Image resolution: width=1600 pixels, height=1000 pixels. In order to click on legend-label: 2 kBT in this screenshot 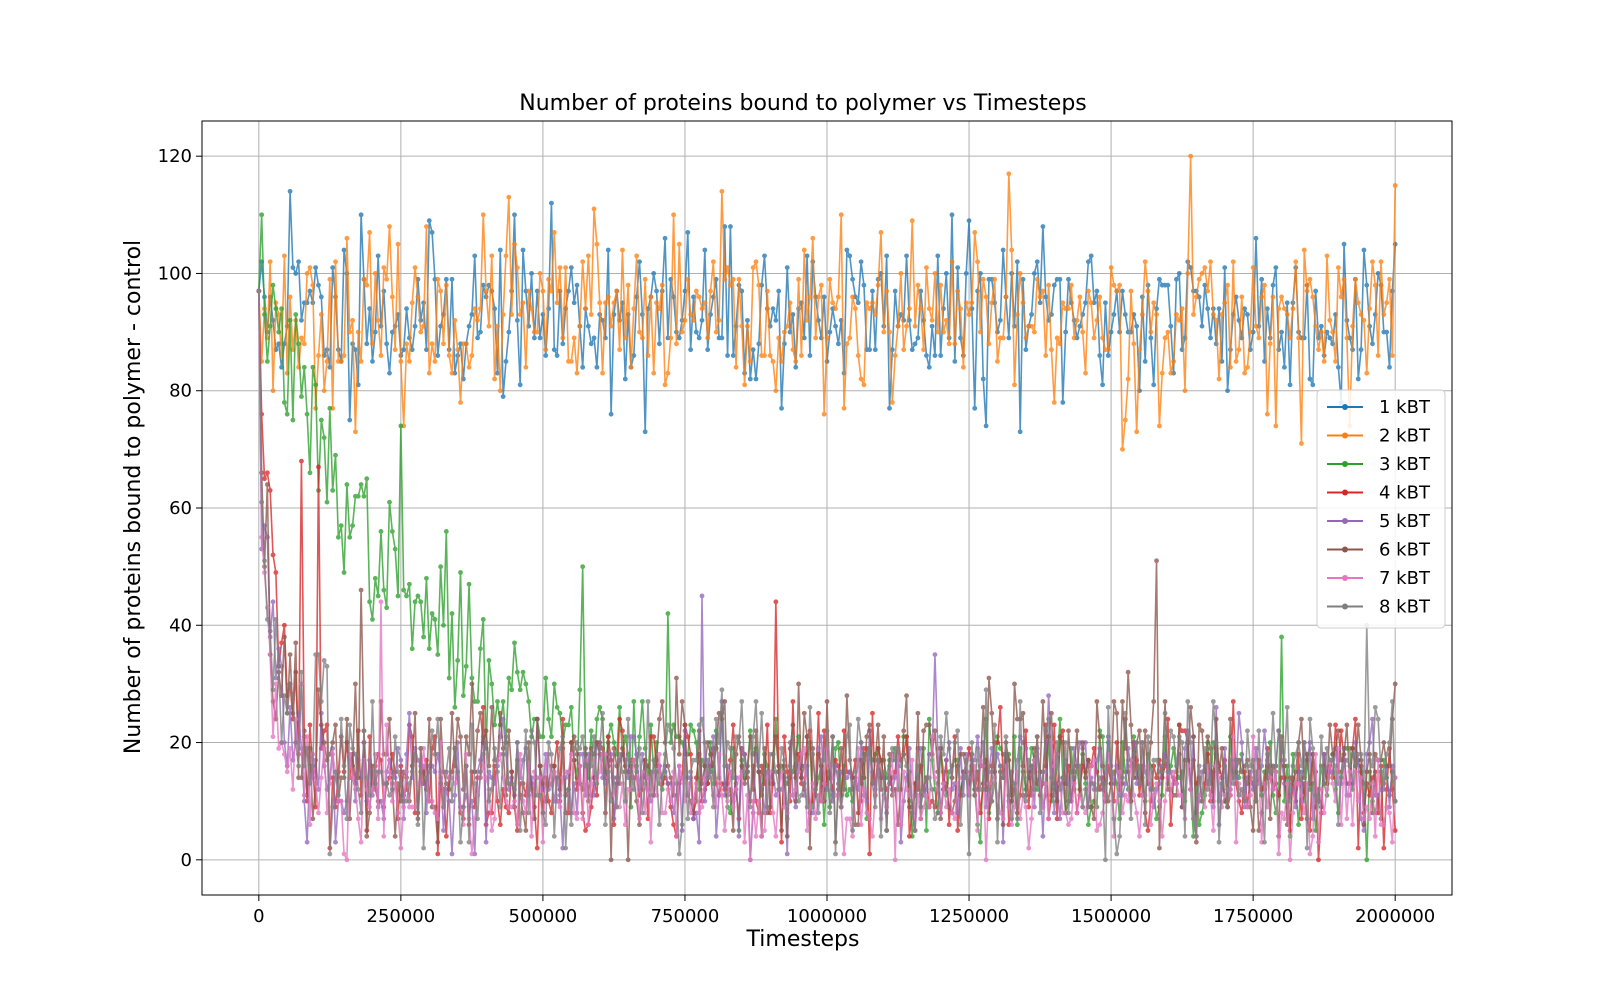, I will do `click(1405, 436)`.